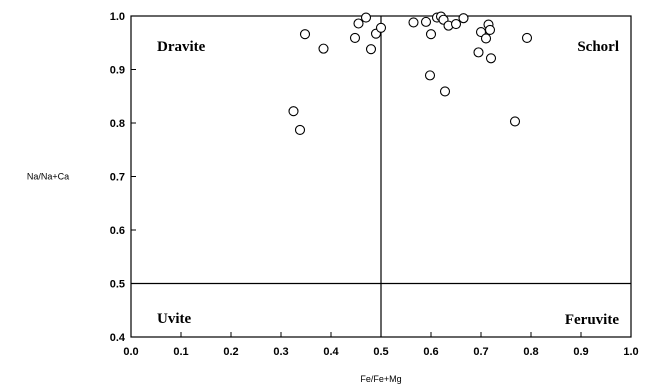  I want to click on y-axis-ticks: 0.4 0.5 0.6 0.7 0.8 0.9 1.0, so click(123, 177).